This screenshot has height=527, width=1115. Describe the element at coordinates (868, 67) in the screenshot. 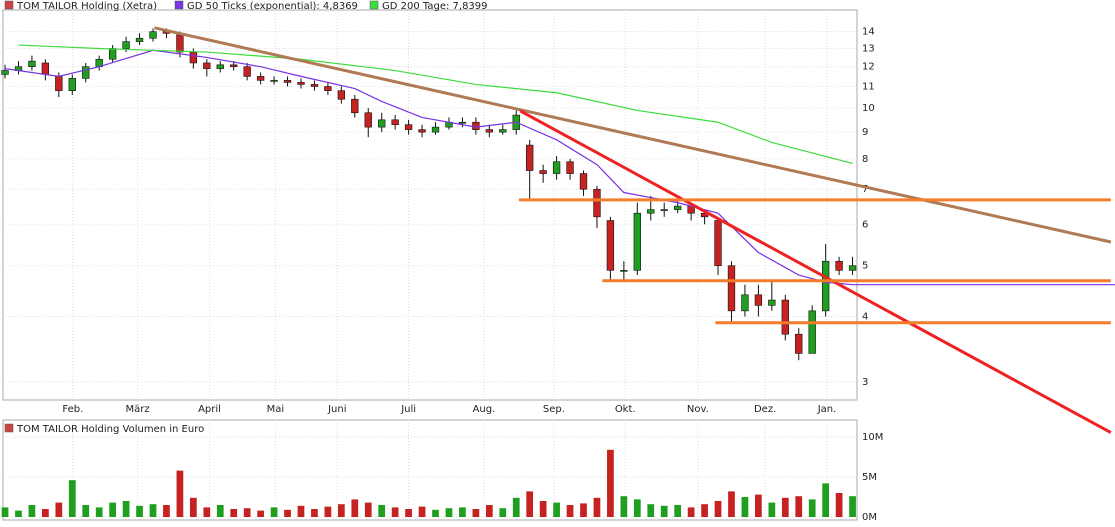

I see `y-tick-label: 12` at that location.